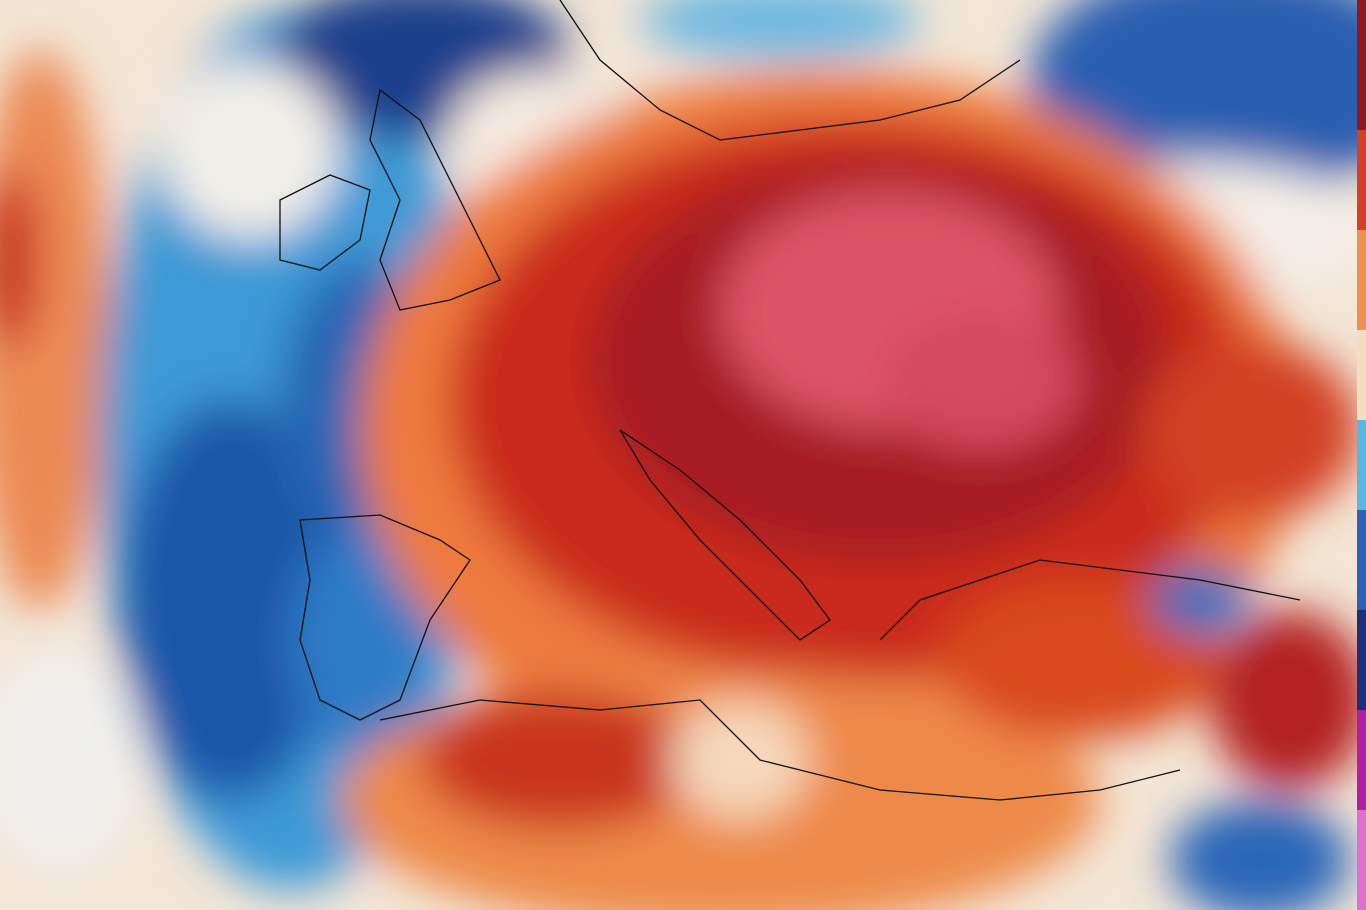 The height and width of the screenshot is (910, 1366). What do you see at coordinates (230, 600) in the screenshot?
I see `cold-core` at bounding box center [230, 600].